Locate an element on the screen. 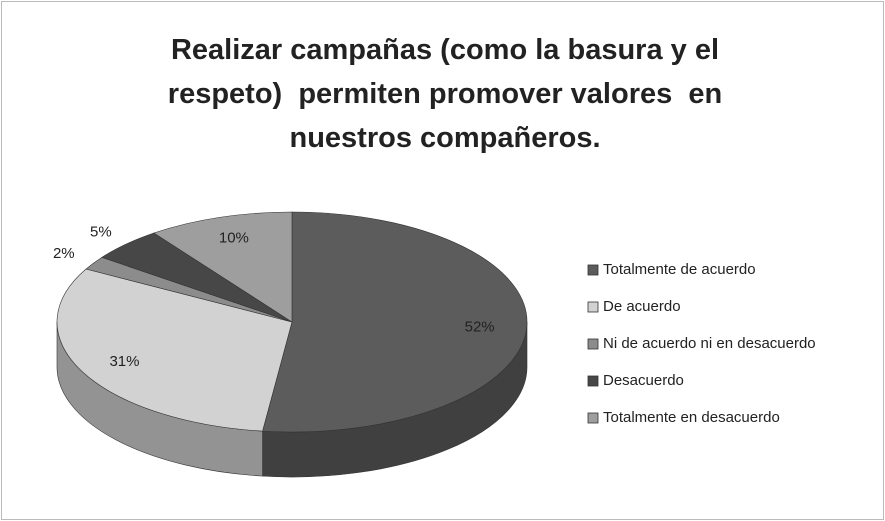  data-label: 2% is located at coordinates (64, 253).